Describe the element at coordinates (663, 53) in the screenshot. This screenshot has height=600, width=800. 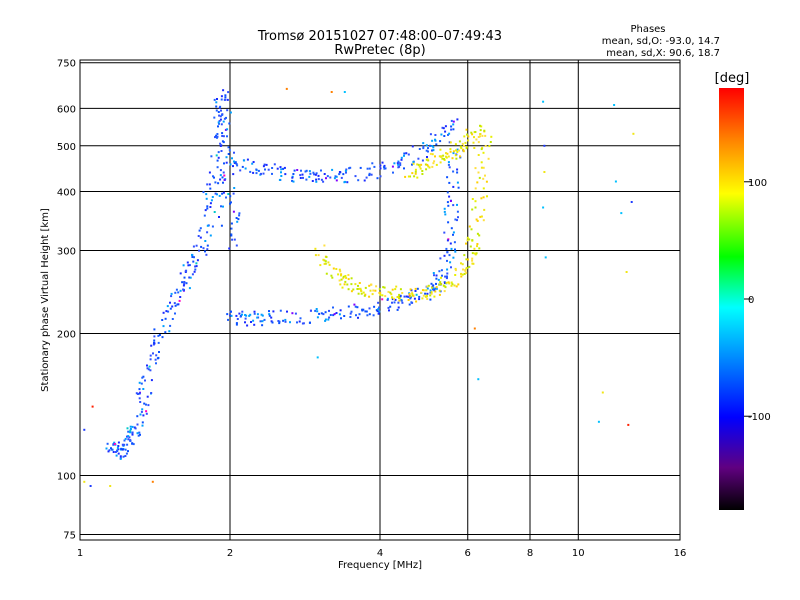
I see `stats-line-x: mean, sd,X: 90.6, 18.7` at that location.